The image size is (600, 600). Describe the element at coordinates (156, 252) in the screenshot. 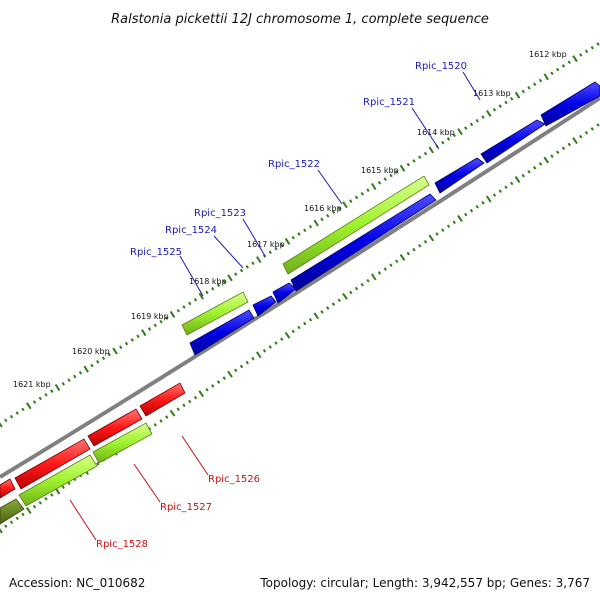

I see `label-rpic-1525: Rpic_1525` at that location.